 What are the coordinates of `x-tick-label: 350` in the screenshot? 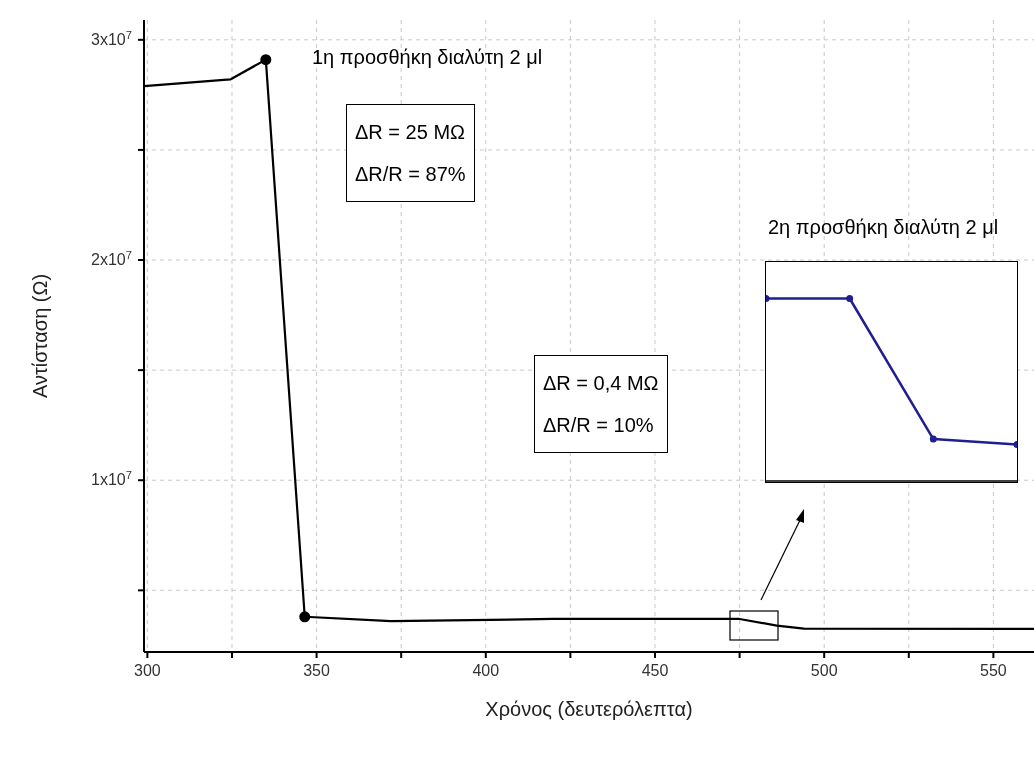 It's located at (317, 670).